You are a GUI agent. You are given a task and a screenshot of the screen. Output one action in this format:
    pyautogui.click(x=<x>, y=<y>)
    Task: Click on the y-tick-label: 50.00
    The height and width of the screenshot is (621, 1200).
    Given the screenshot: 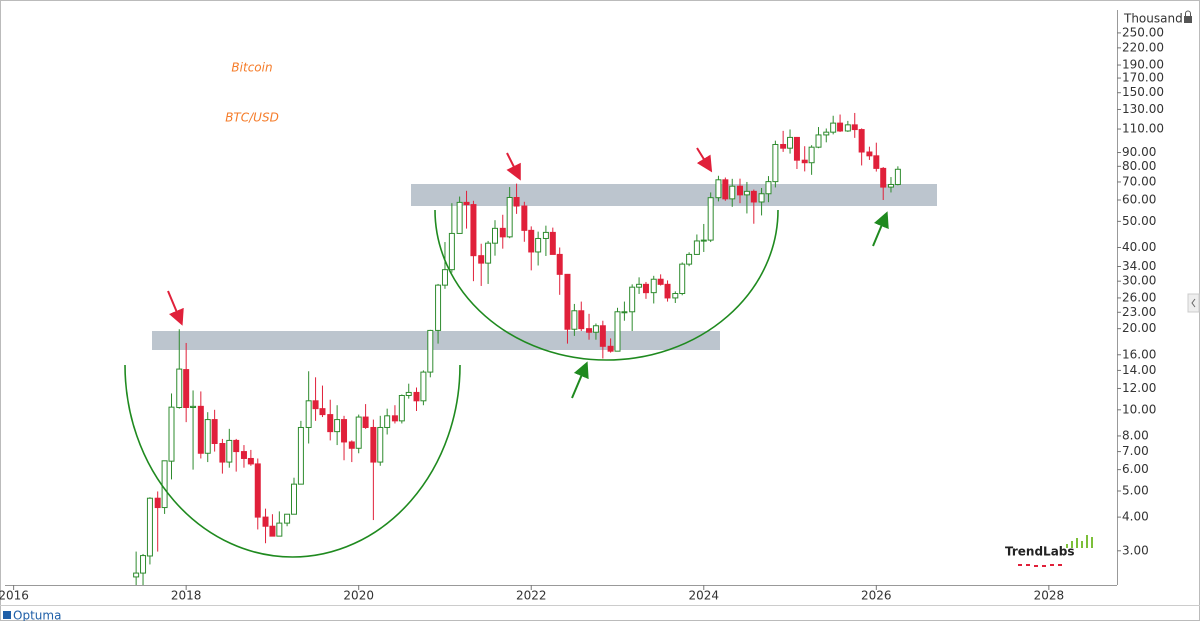 What is the action you would take?
    pyautogui.click(x=1139, y=221)
    